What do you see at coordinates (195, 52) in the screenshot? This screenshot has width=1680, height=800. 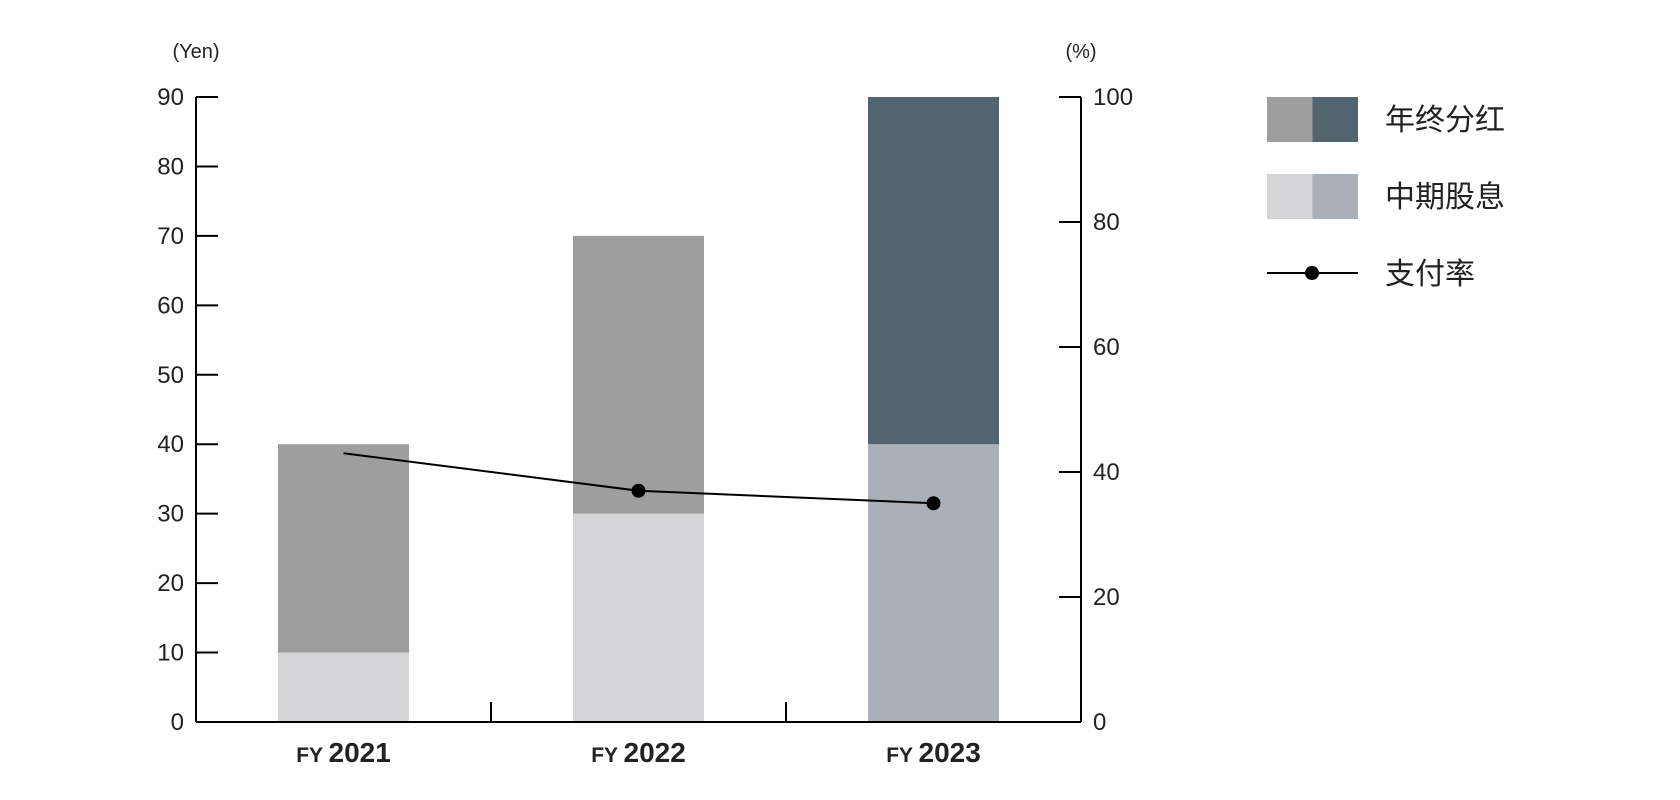 I see `left-axis-unit: (Yen)` at bounding box center [195, 52].